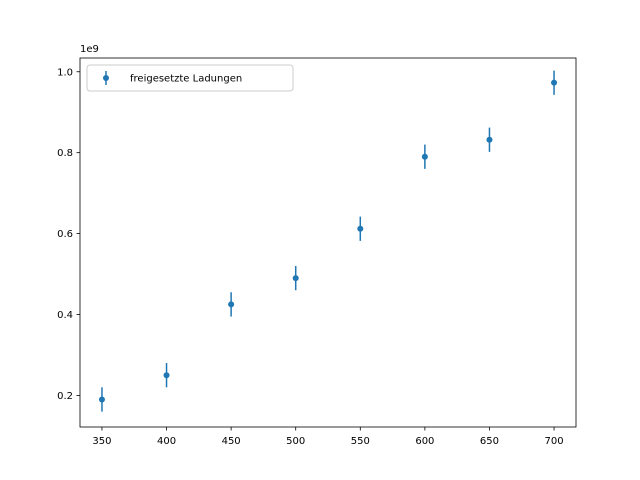 The height and width of the screenshot is (480, 640). Describe the element at coordinates (106, 78) in the screenshot. I see `legend-marker` at that location.